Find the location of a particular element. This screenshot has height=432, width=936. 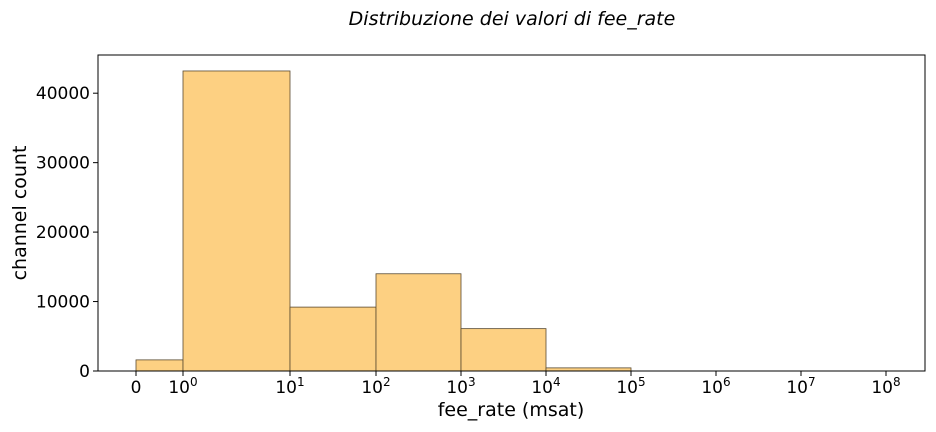

x-tick-label-7: 10⁶ is located at coordinates (715, 386).